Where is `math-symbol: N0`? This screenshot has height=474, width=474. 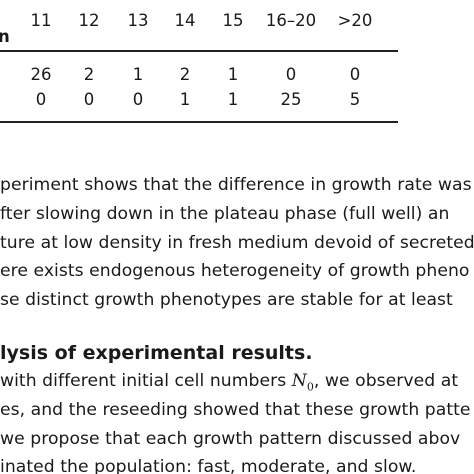
math-symbol: N0 is located at coordinates (302, 382).